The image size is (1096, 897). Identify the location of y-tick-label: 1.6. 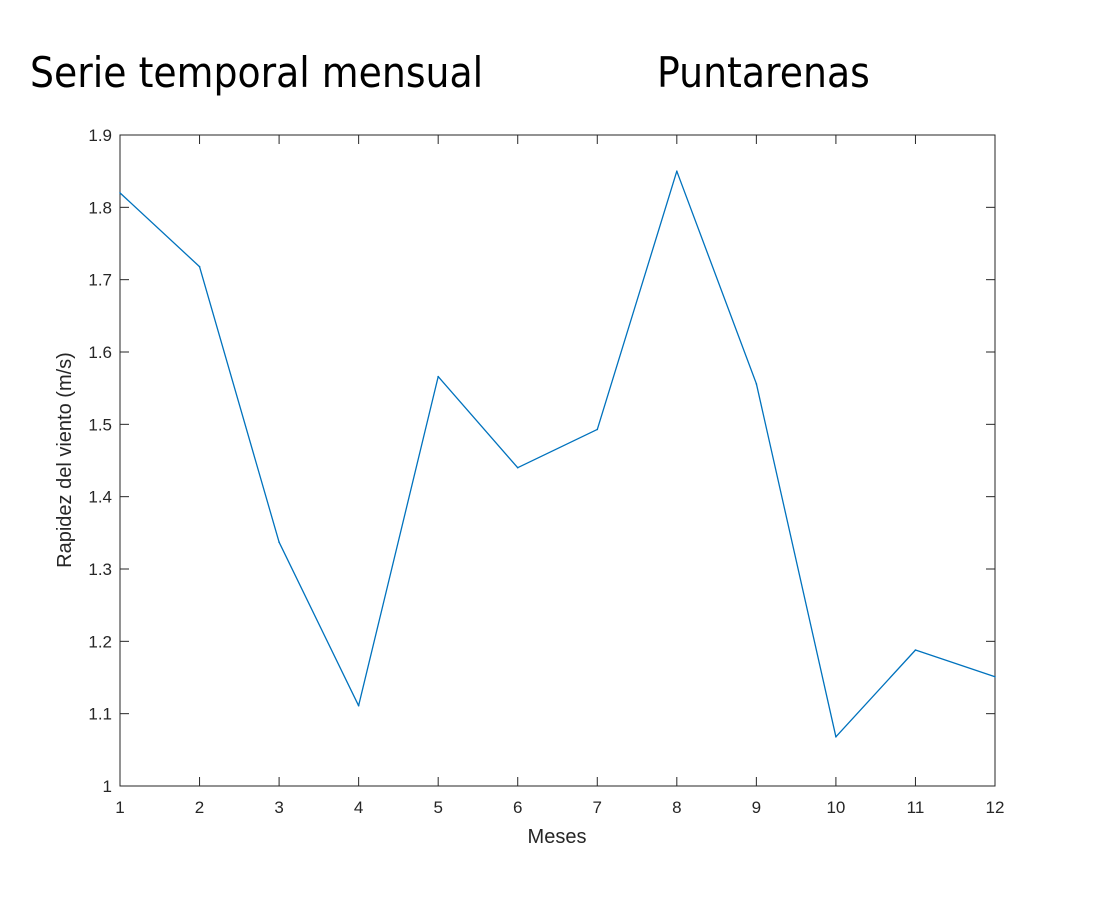
(100, 352).